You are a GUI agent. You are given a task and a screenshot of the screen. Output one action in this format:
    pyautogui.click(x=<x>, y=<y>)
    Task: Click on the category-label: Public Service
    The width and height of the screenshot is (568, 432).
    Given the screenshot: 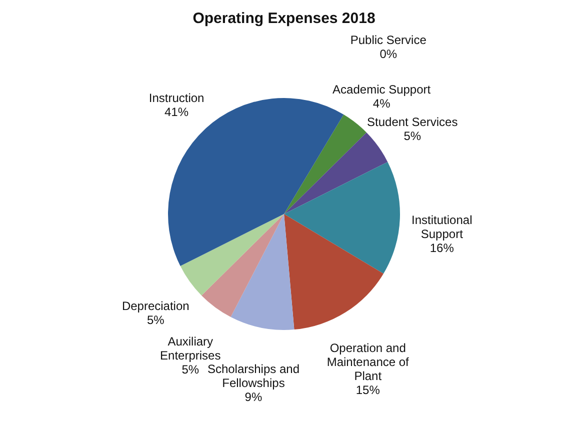 What is the action you would take?
    pyautogui.click(x=388, y=39)
    